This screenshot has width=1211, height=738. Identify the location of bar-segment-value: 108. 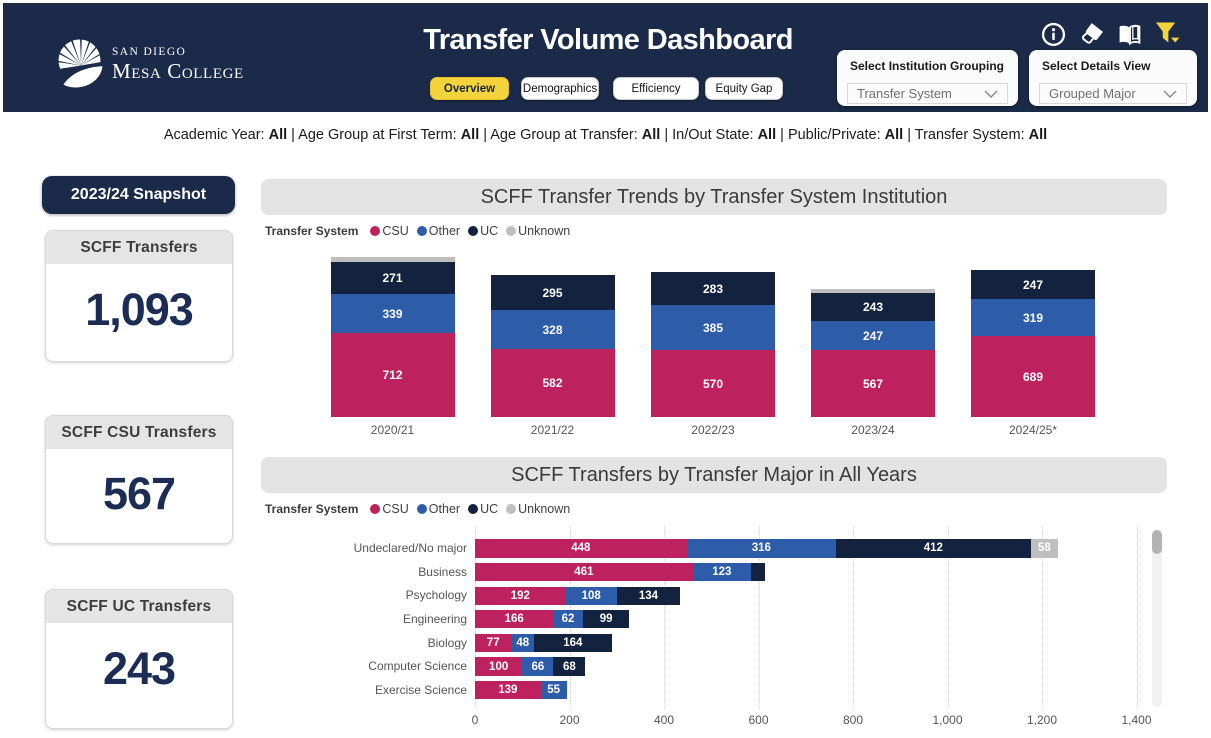
(591, 595).